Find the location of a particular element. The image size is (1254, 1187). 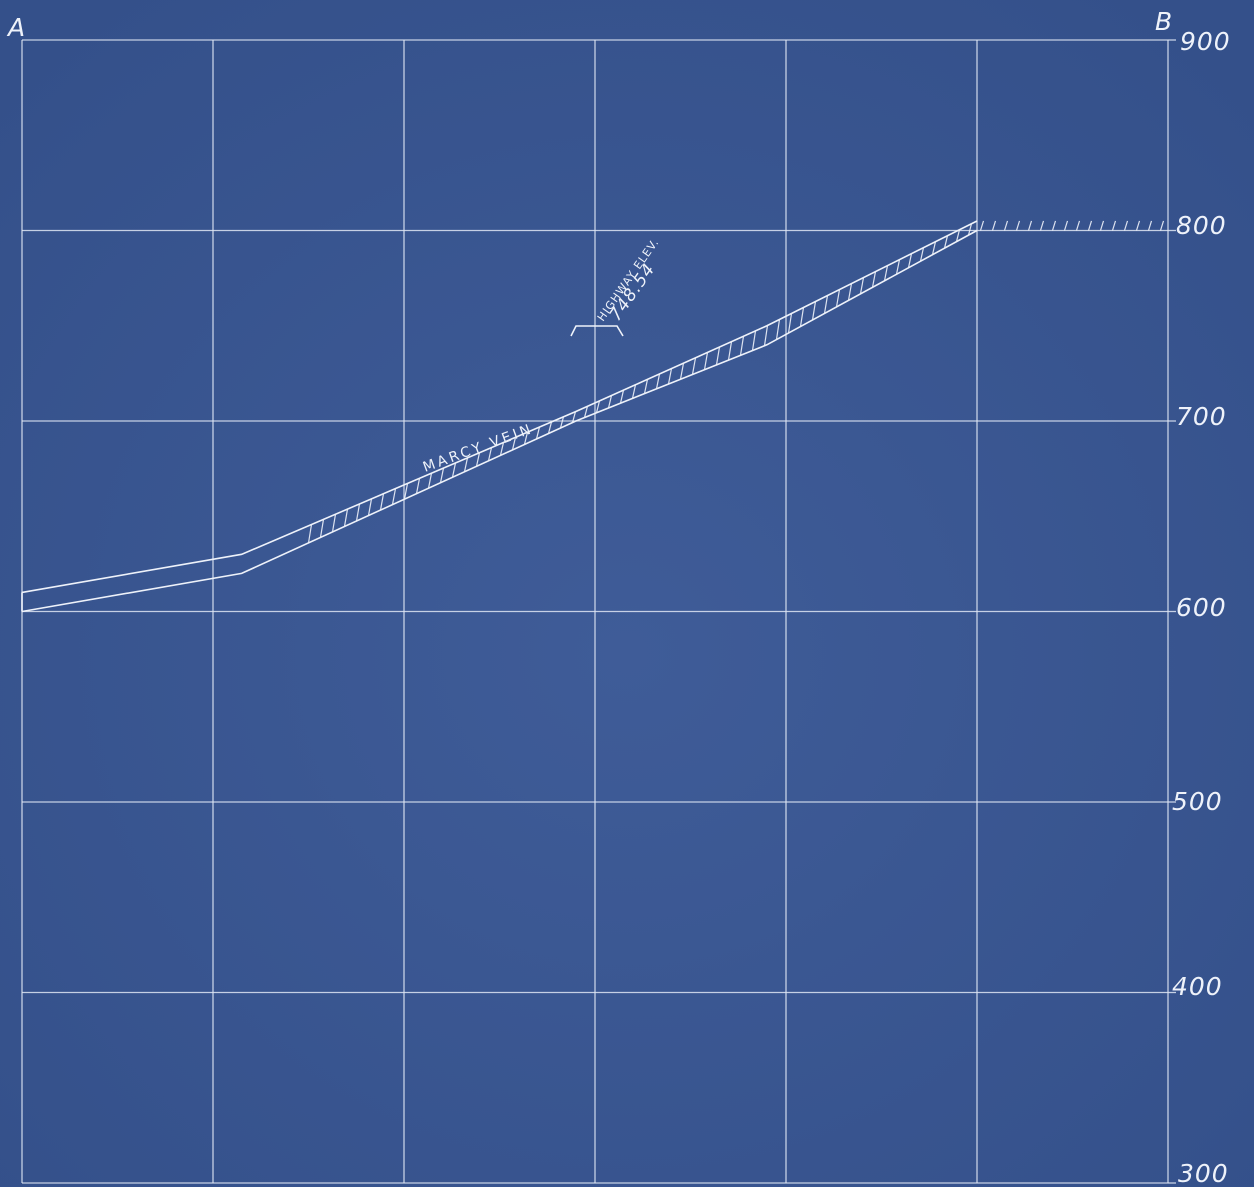

elevation-label-800: 800 is located at coordinates (1201, 225).